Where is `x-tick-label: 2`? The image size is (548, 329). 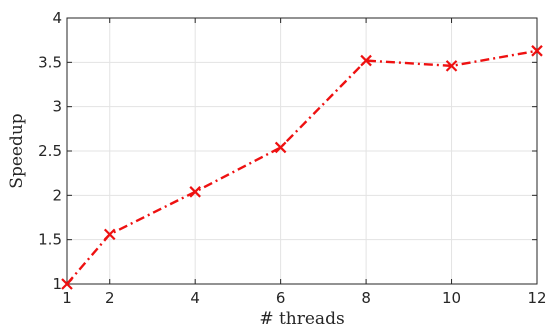
x-tick-label: 2 is located at coordinates (110, 298).